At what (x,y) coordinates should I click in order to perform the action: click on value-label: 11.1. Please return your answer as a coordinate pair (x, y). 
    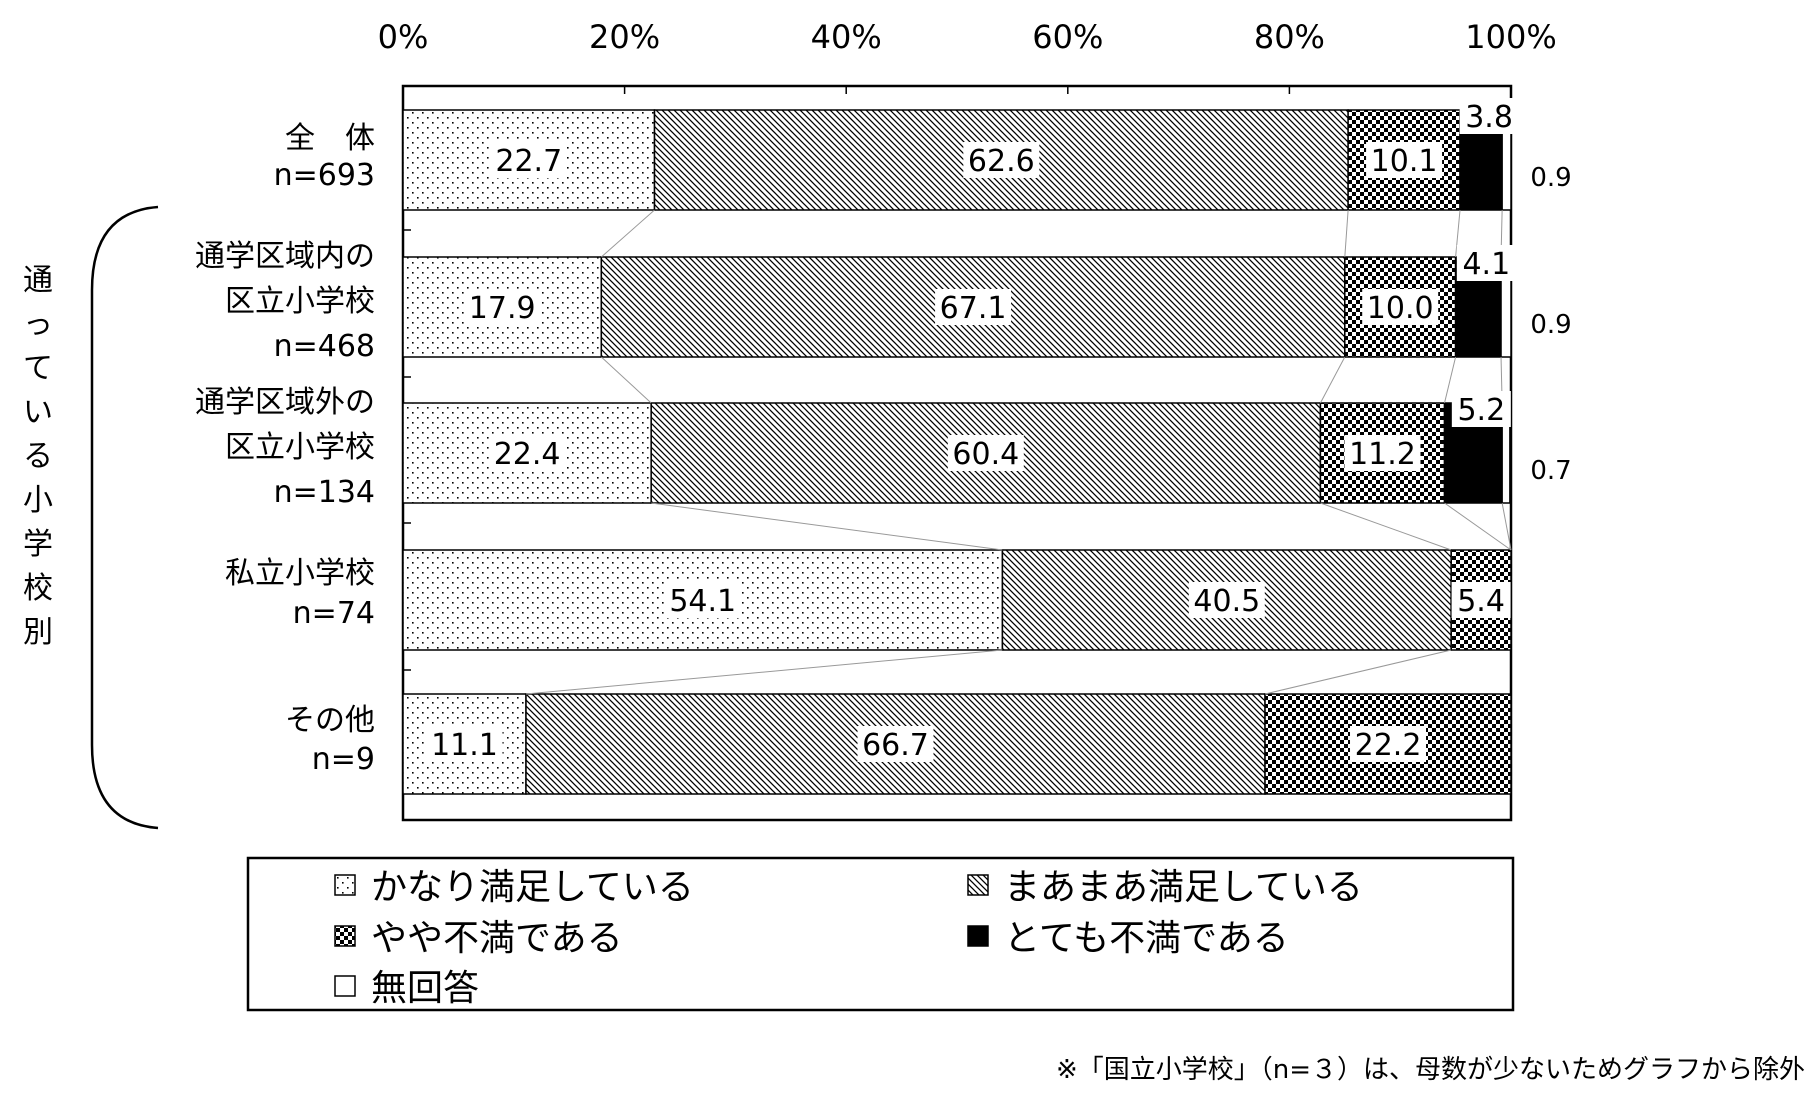
    Looking at the image, I should click on (464, 745).